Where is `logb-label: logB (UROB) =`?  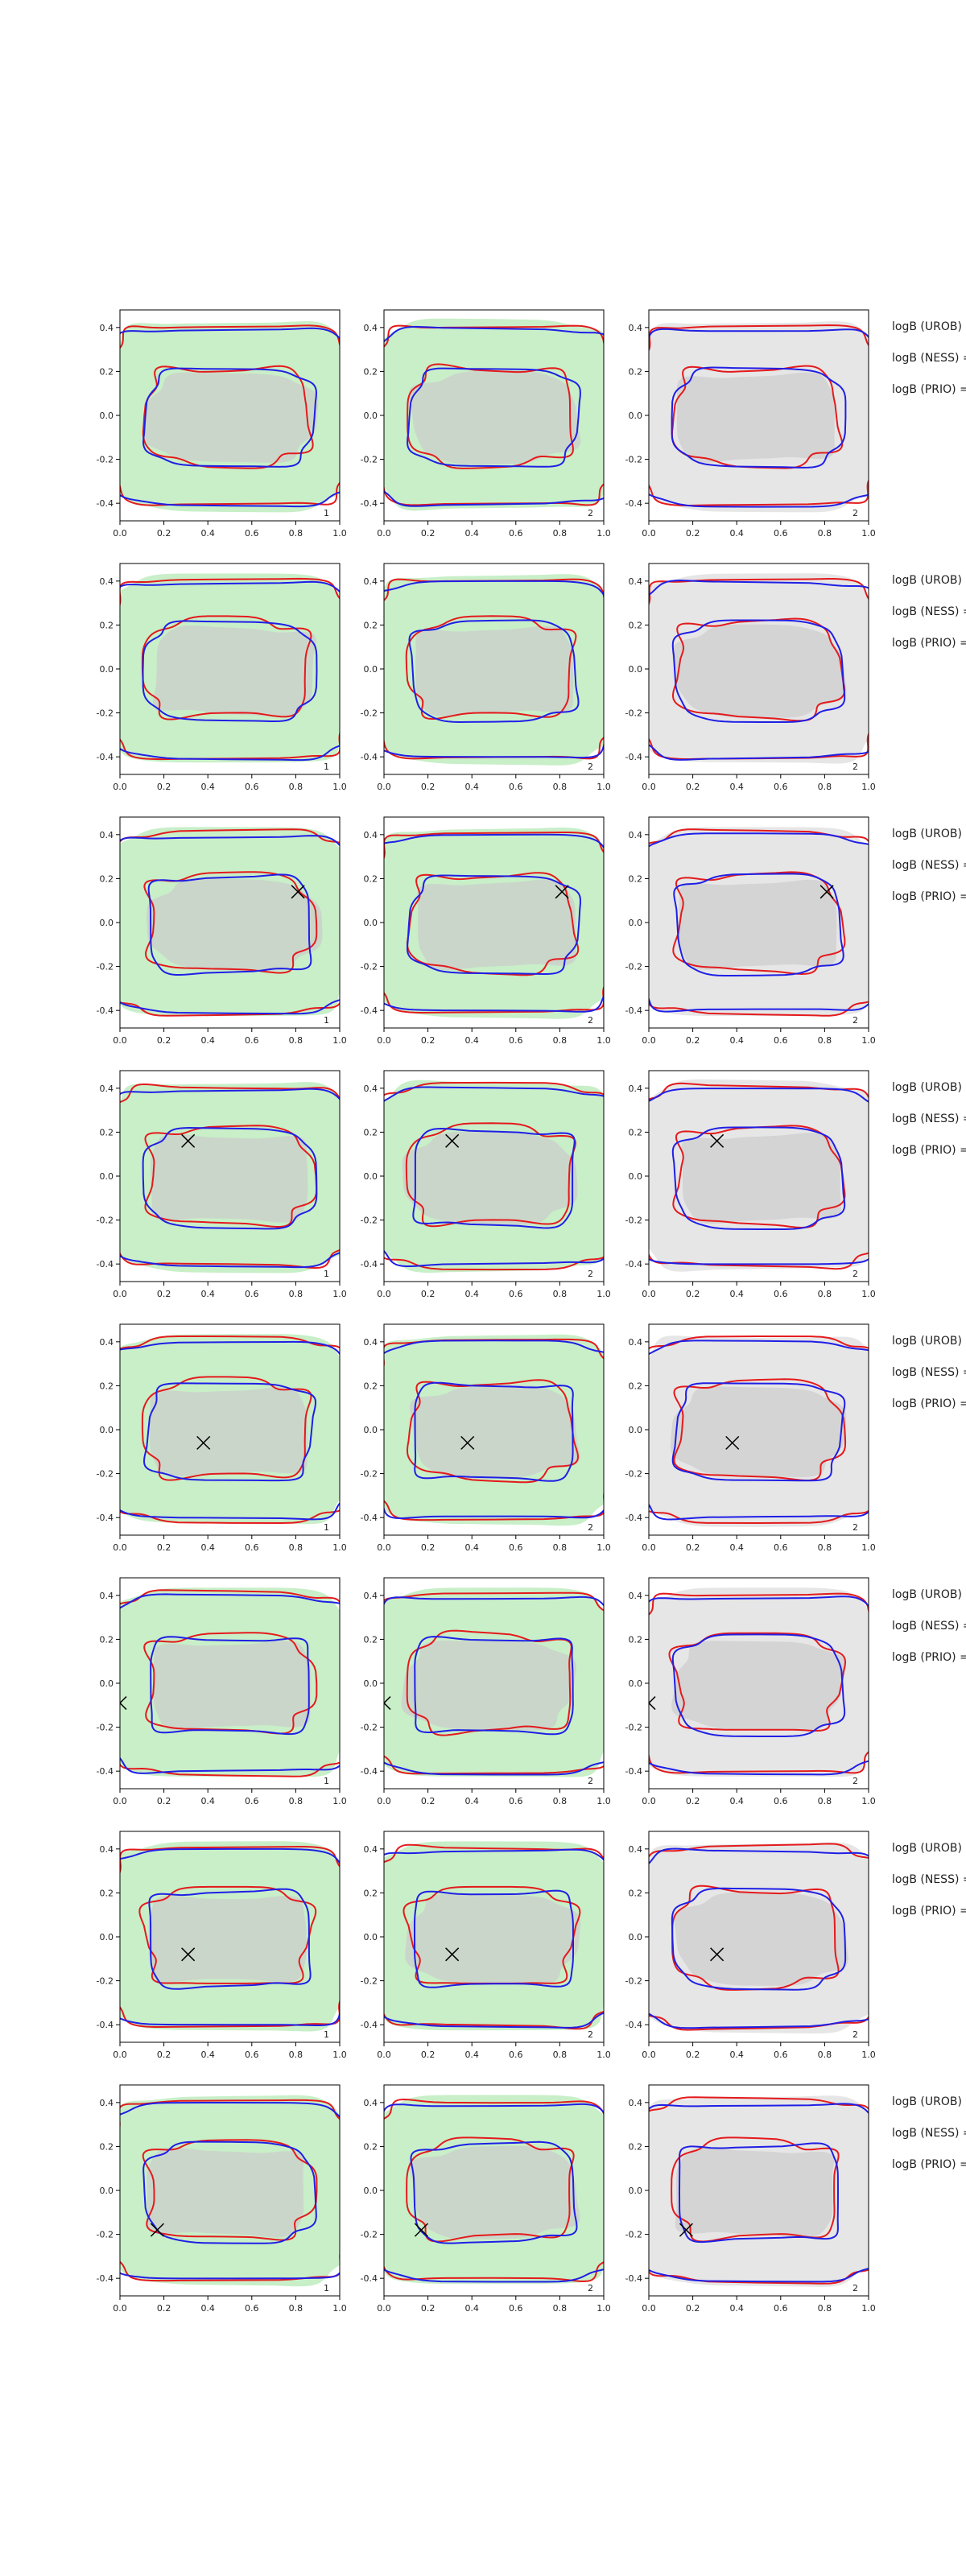
logb-label: logB (UROB) = is located at coordinates (929, 326).